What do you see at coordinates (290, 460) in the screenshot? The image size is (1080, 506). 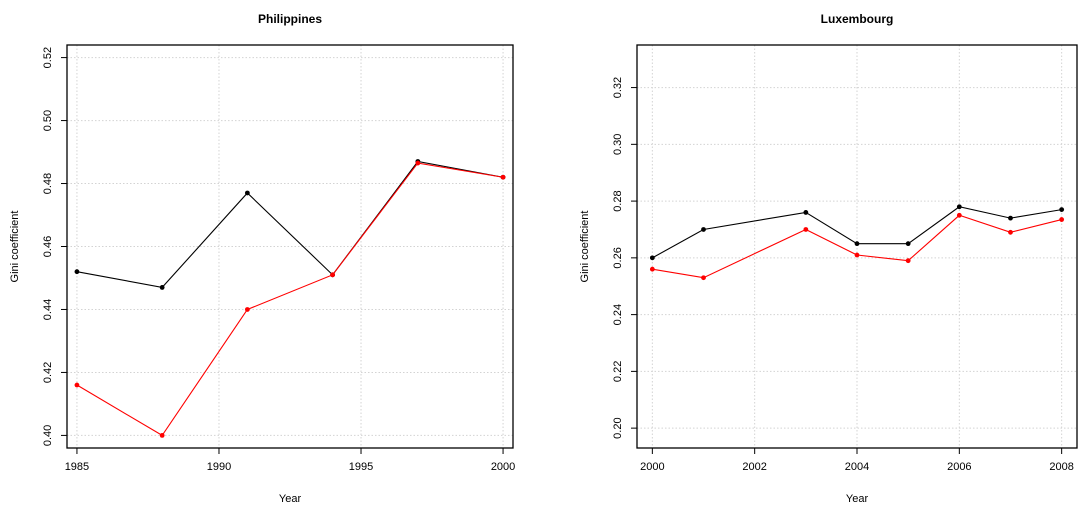 I see `x-axis: 1985 1990 1995 2000` at bounding box center [290, 460].